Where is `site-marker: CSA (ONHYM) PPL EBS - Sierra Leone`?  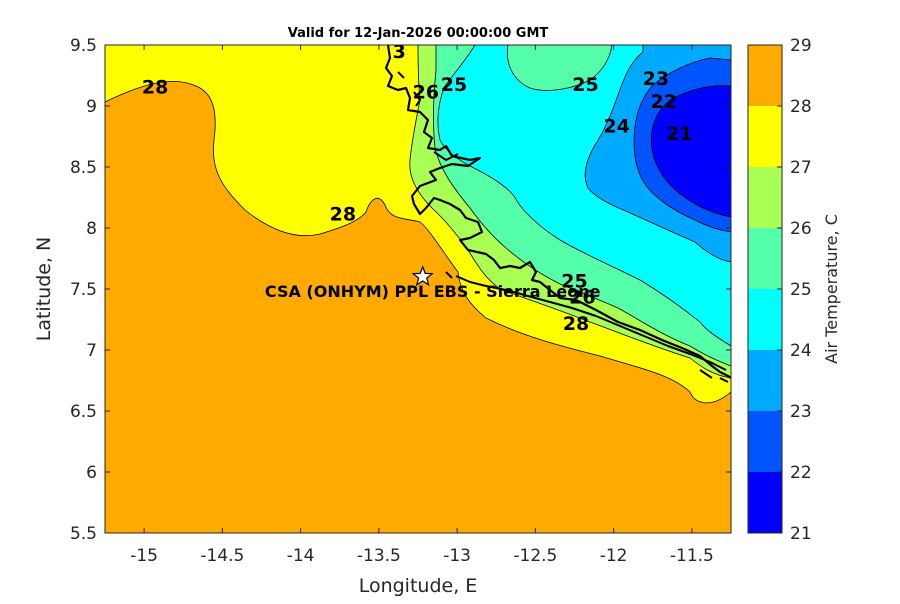 site-marker: CSA (ONHYM) PPL EBS - Sierra Leone is located at coordinates (433, 283).